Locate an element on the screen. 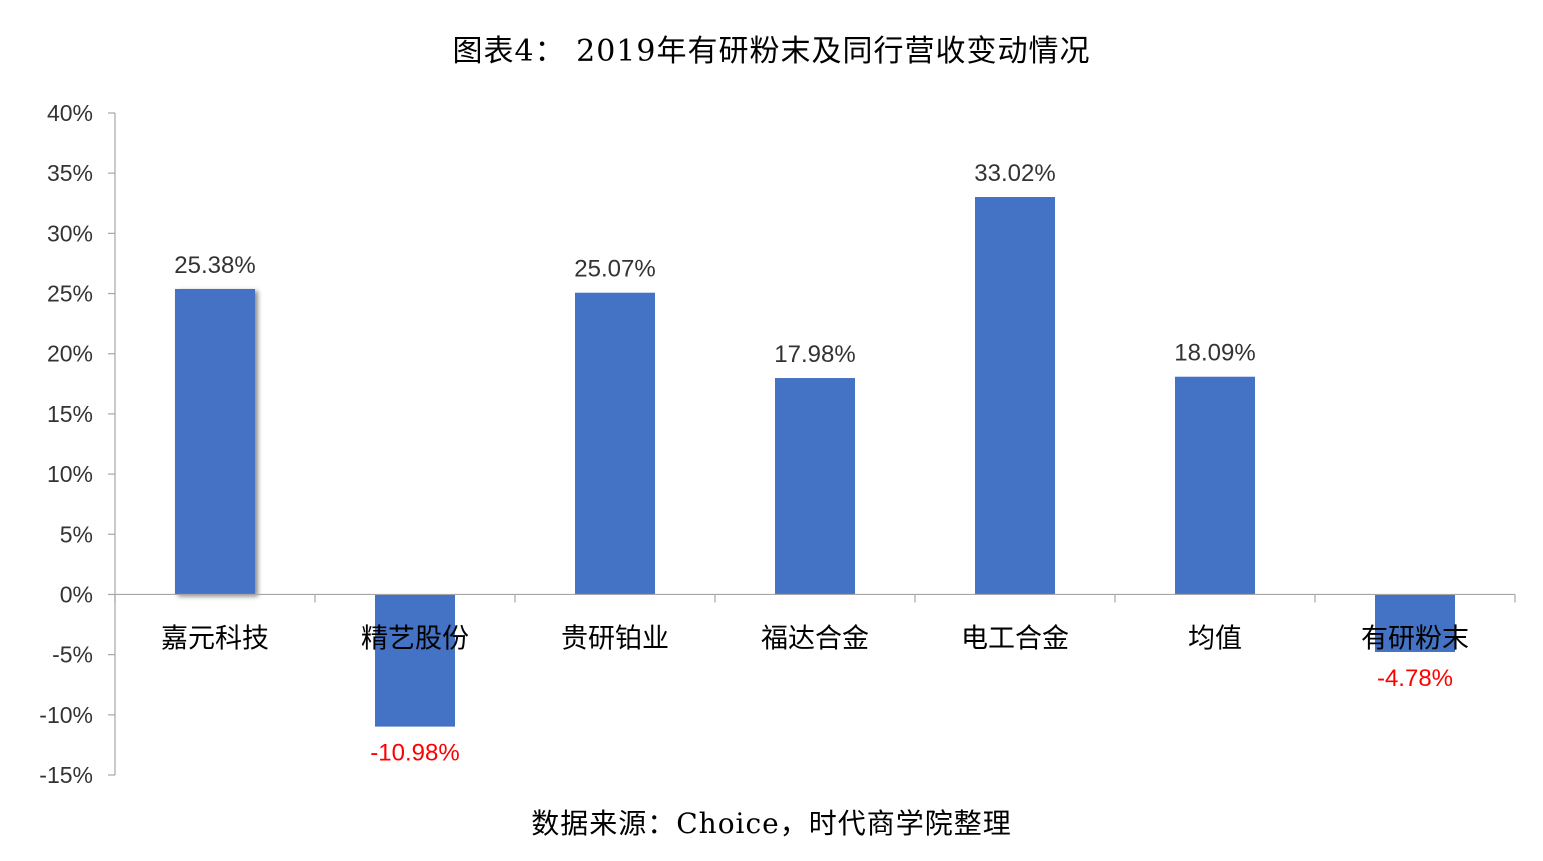 The width and height of the screenshot is (1543, 861). category-label: 嘉元科技 is located at coordinates (215, 638).